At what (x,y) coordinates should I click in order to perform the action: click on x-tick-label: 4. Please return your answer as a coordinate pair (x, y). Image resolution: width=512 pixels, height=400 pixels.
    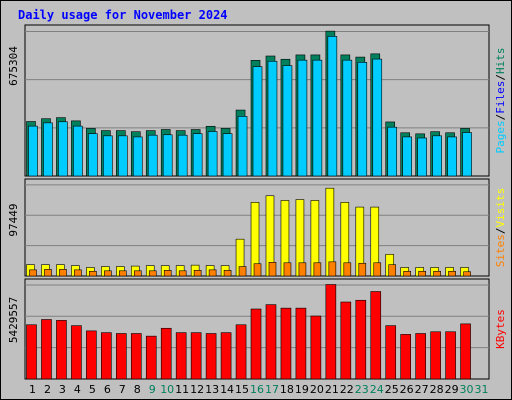
    Looking at the image, I should click on (77, 389).